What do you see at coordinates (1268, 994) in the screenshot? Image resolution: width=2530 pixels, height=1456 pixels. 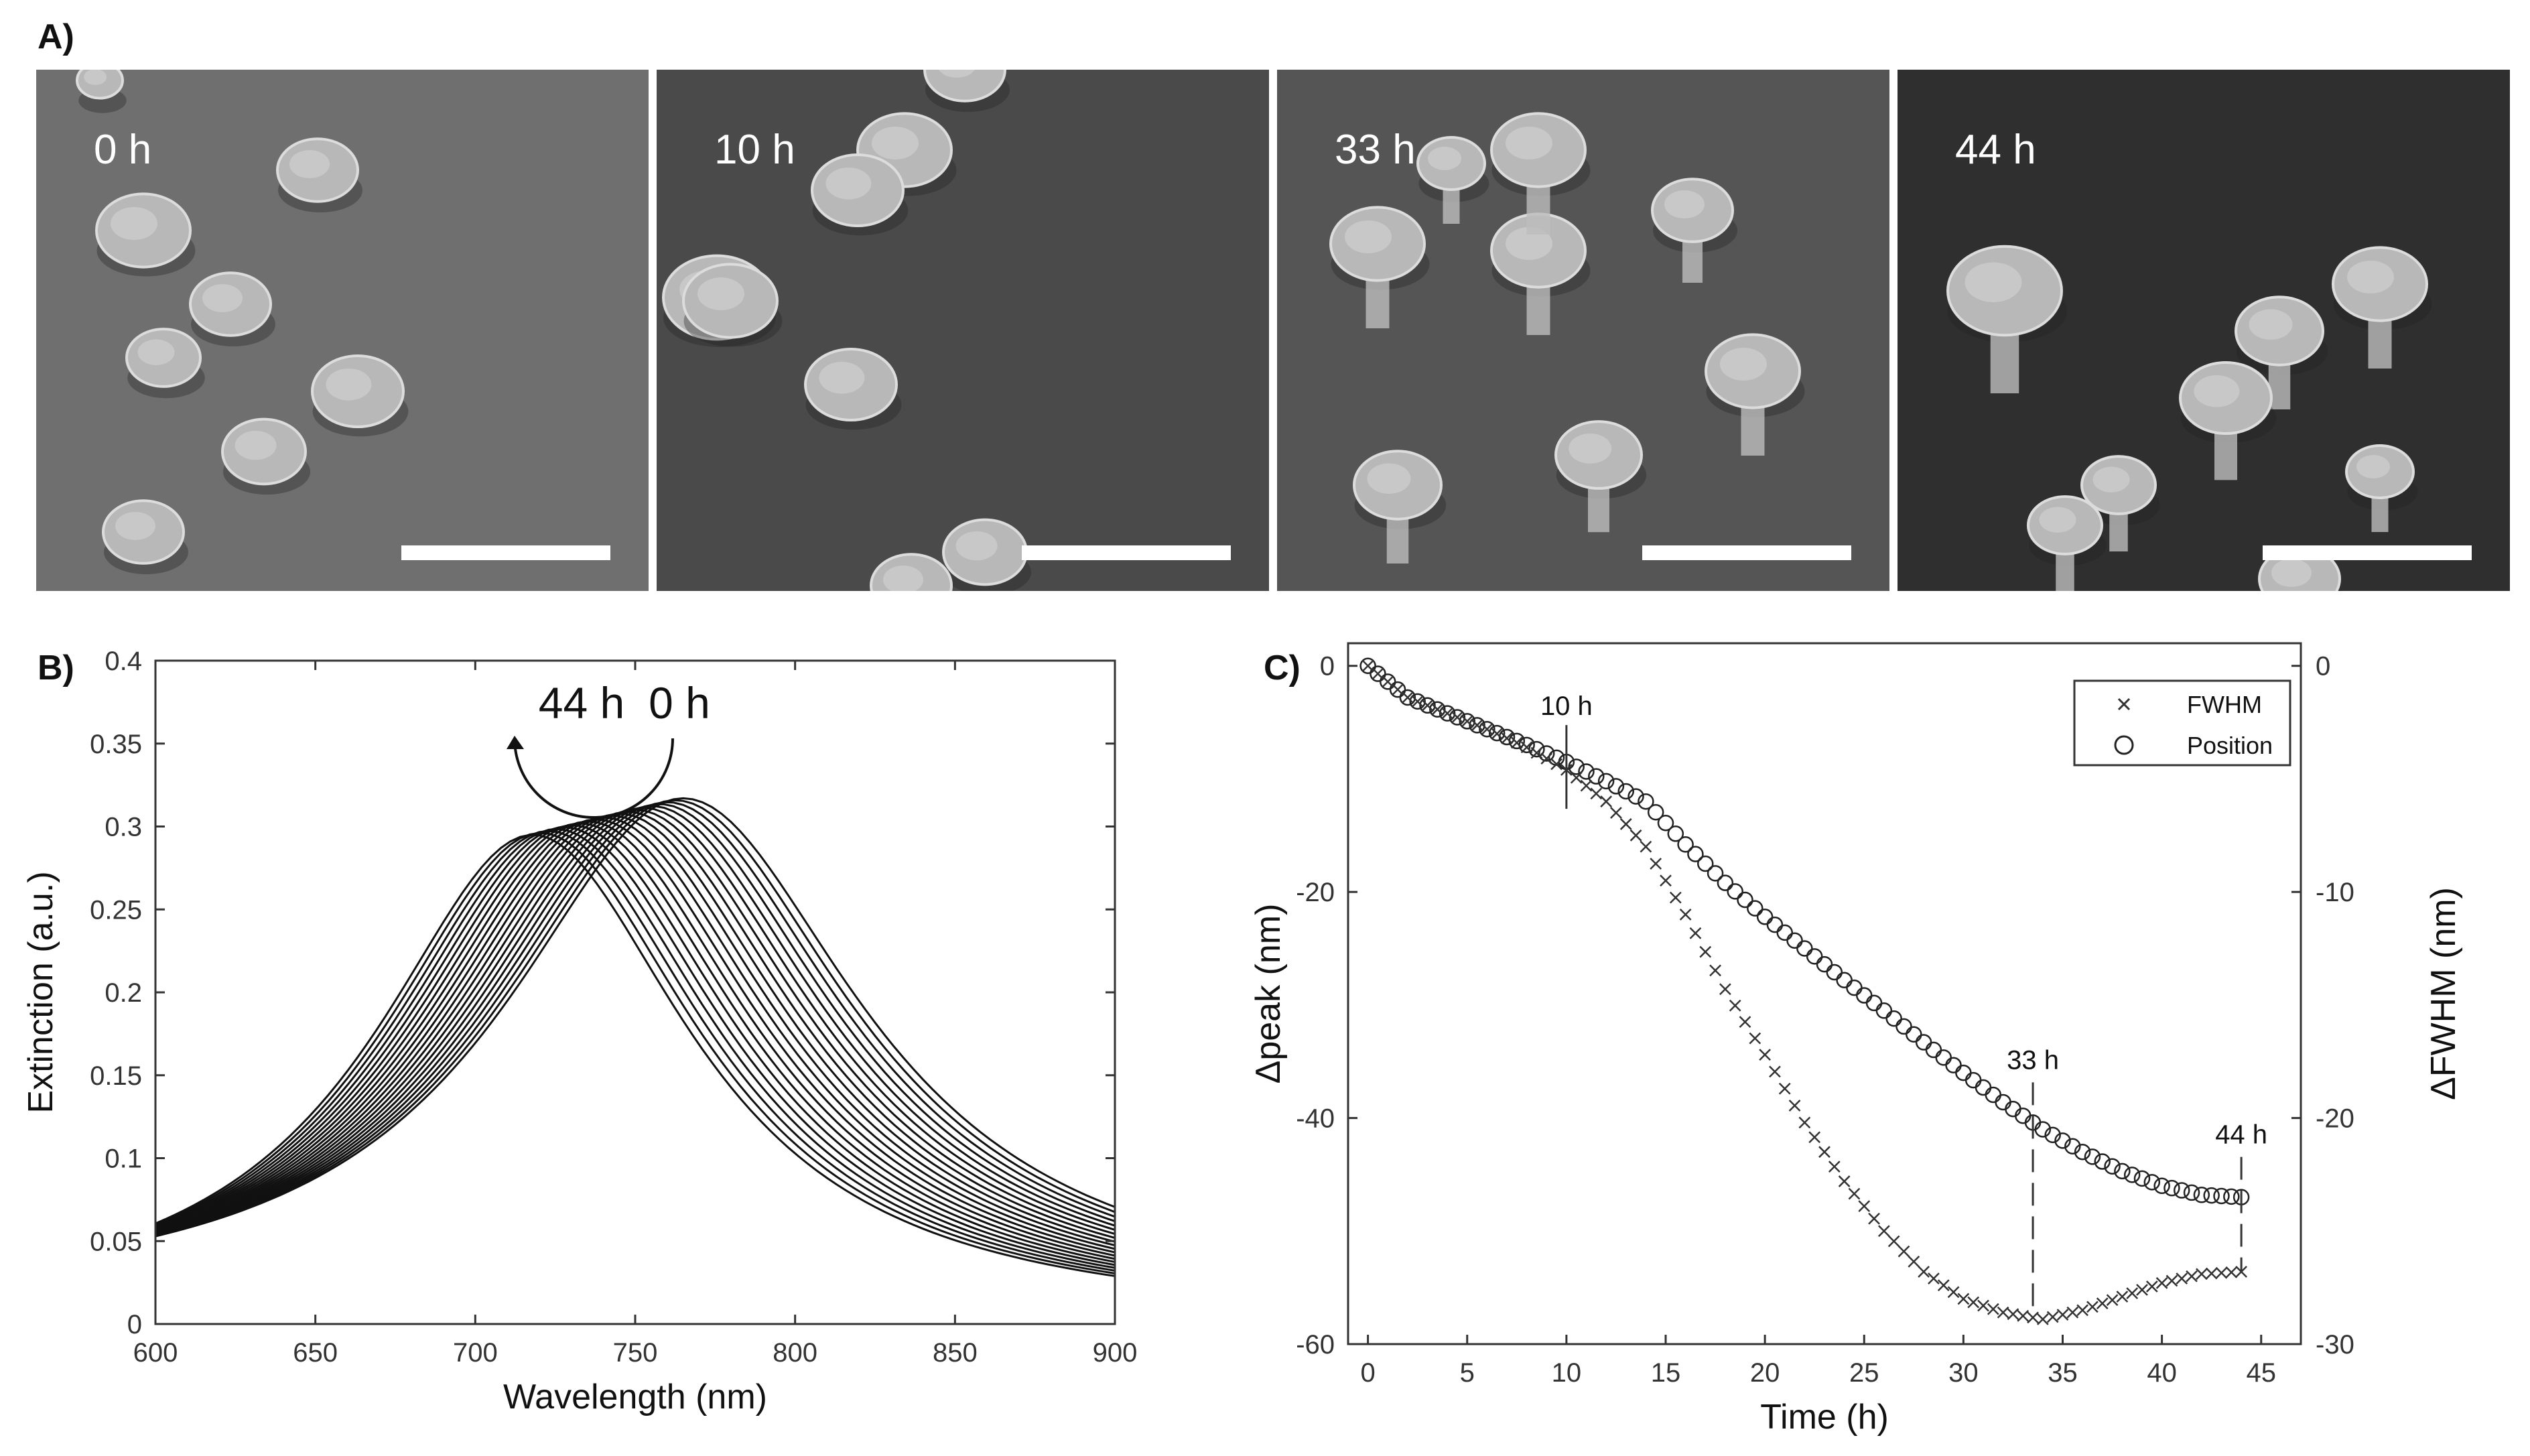 I see `y-left-axis-label: Δpeak (nm)` at bounding box center [1268, 994].